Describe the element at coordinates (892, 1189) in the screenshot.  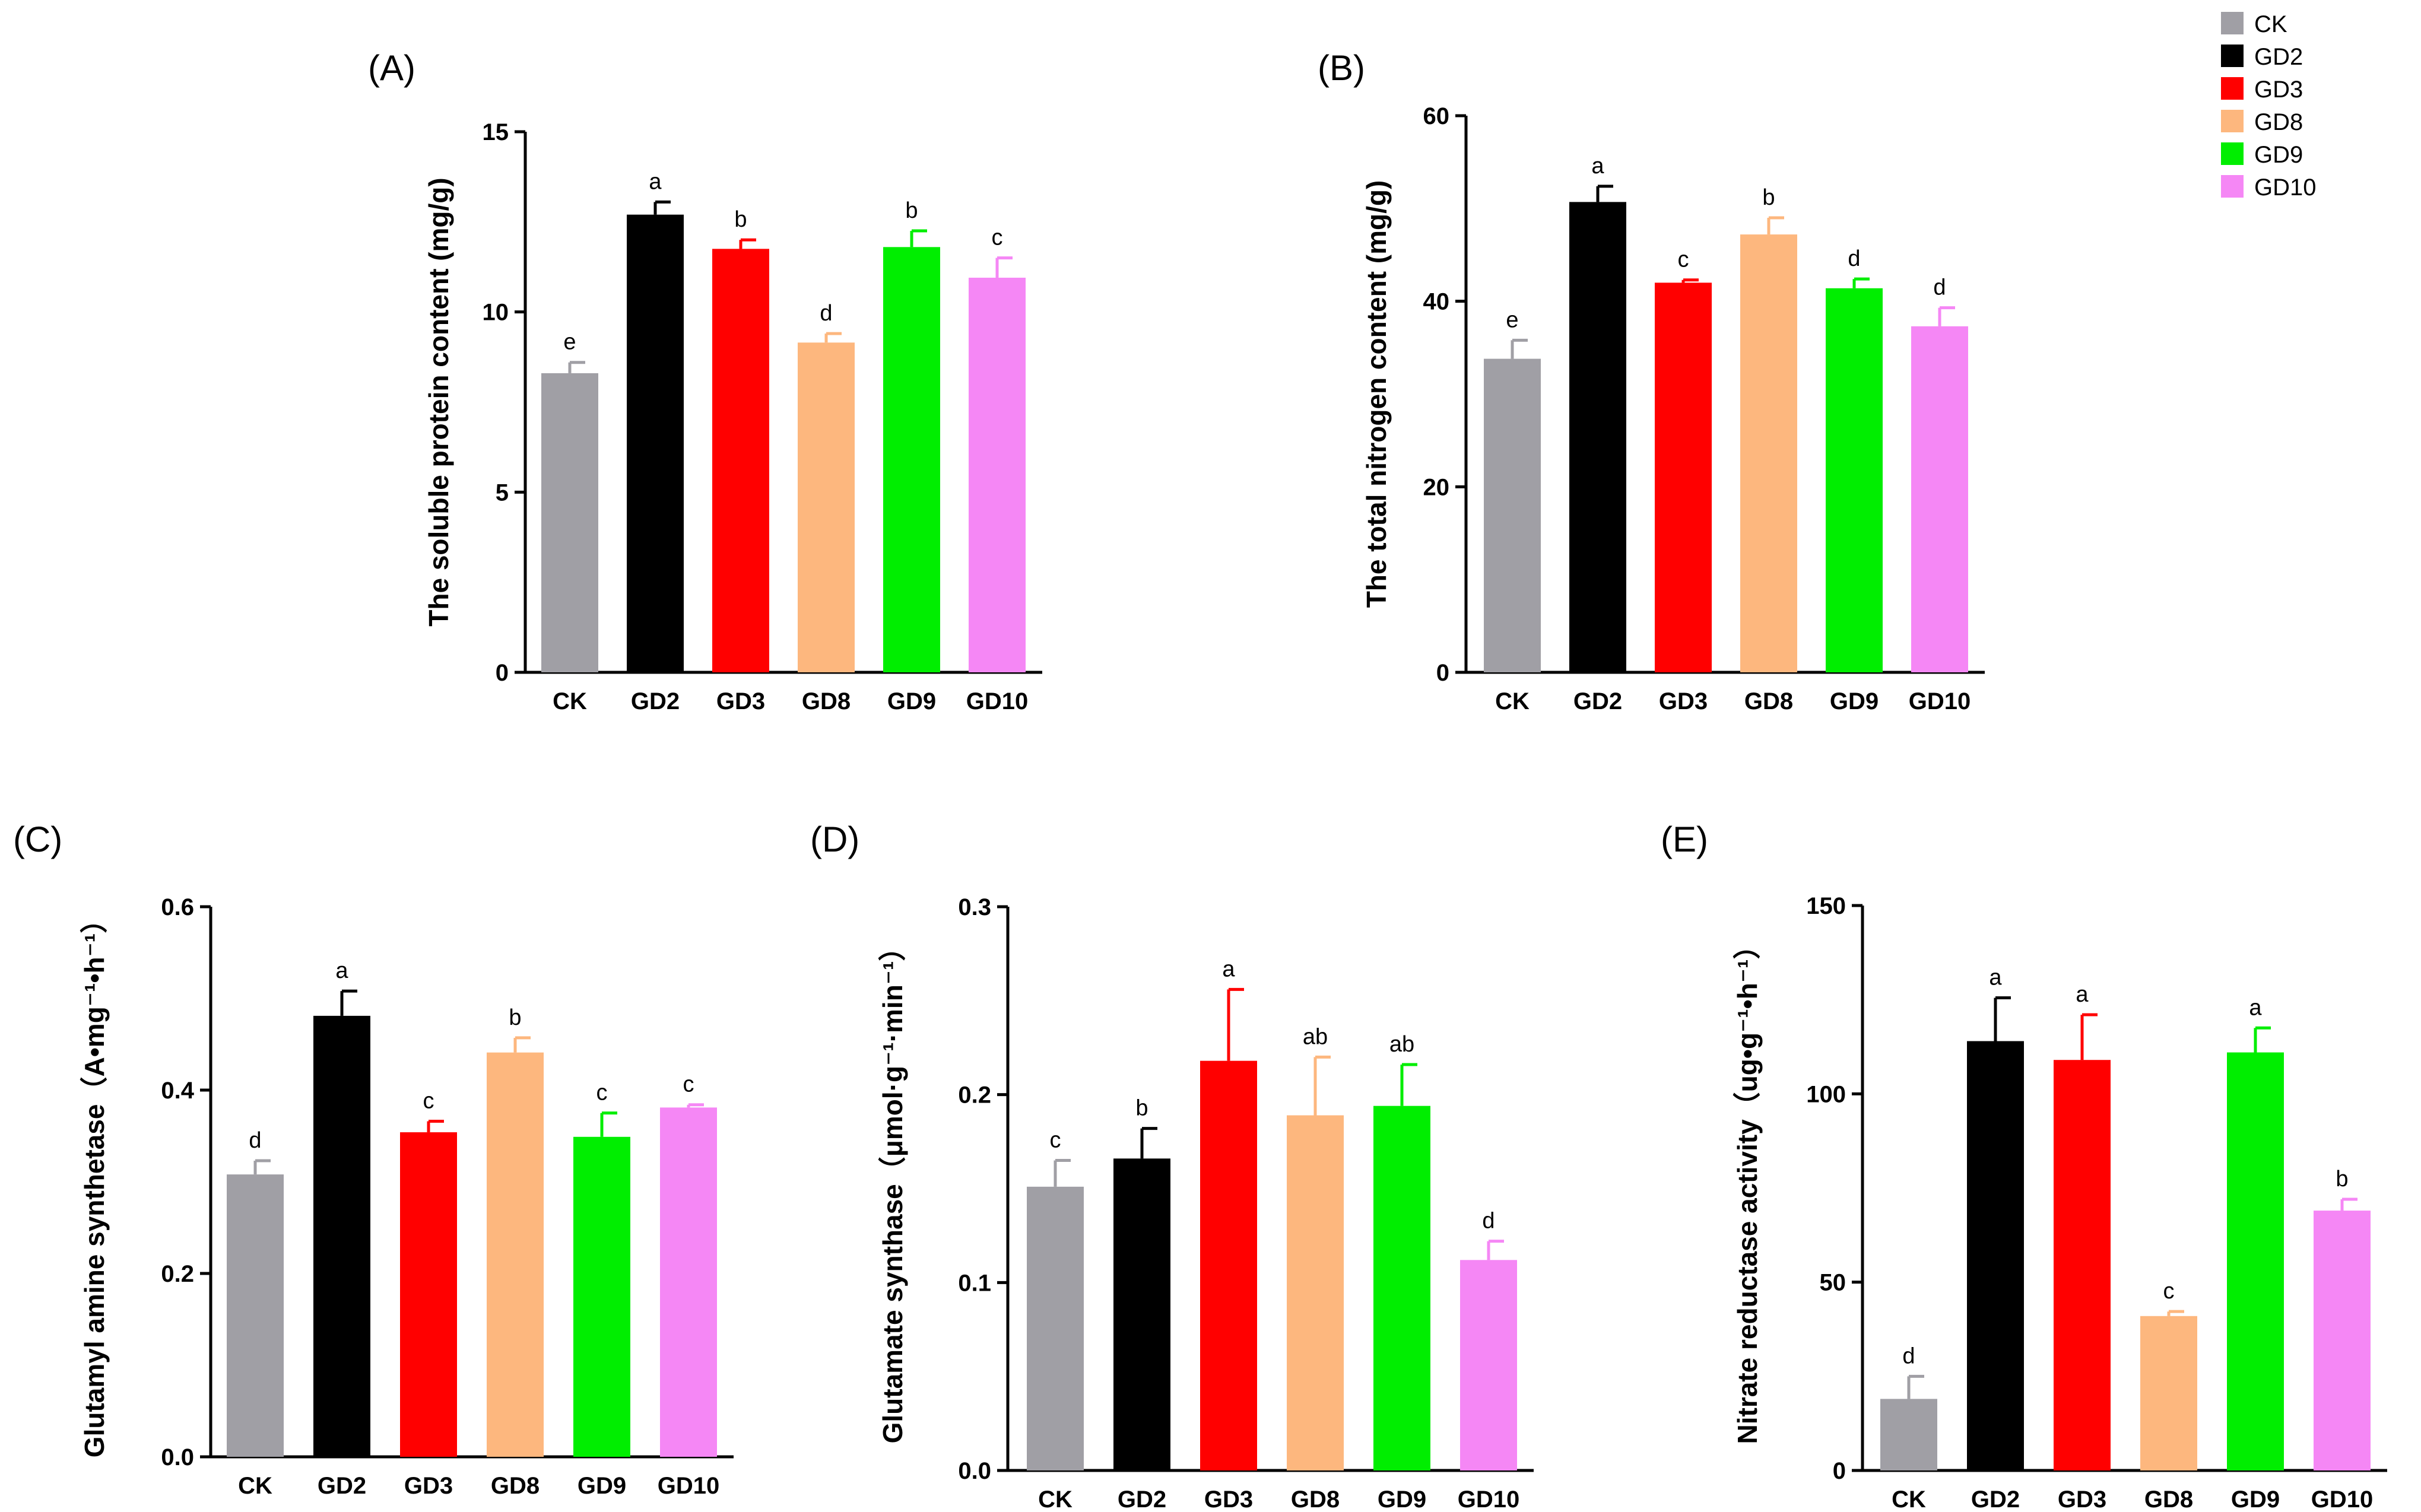
I see `y-axis-title: Glutamate synthase（μmol·g⁻¹·min⁻¹）` at that location.